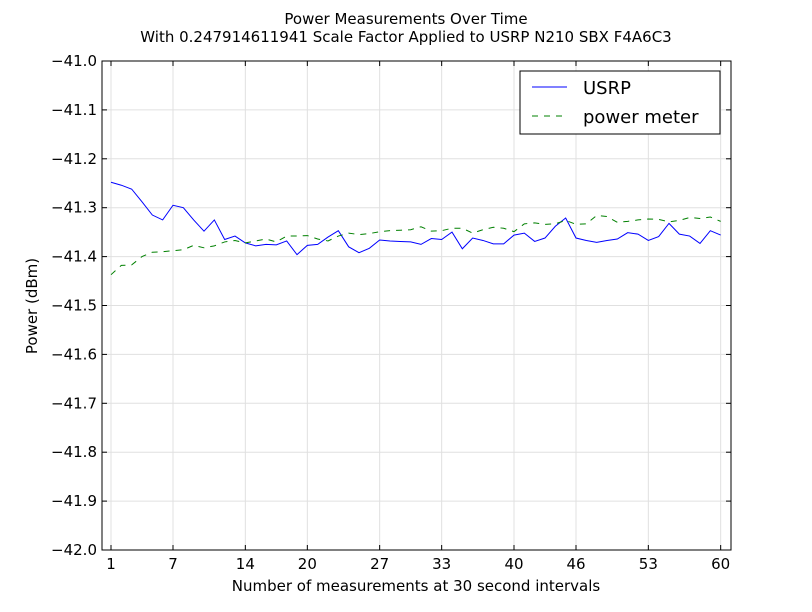  I want to click on x-tick-label: 33, so click(441, 564).